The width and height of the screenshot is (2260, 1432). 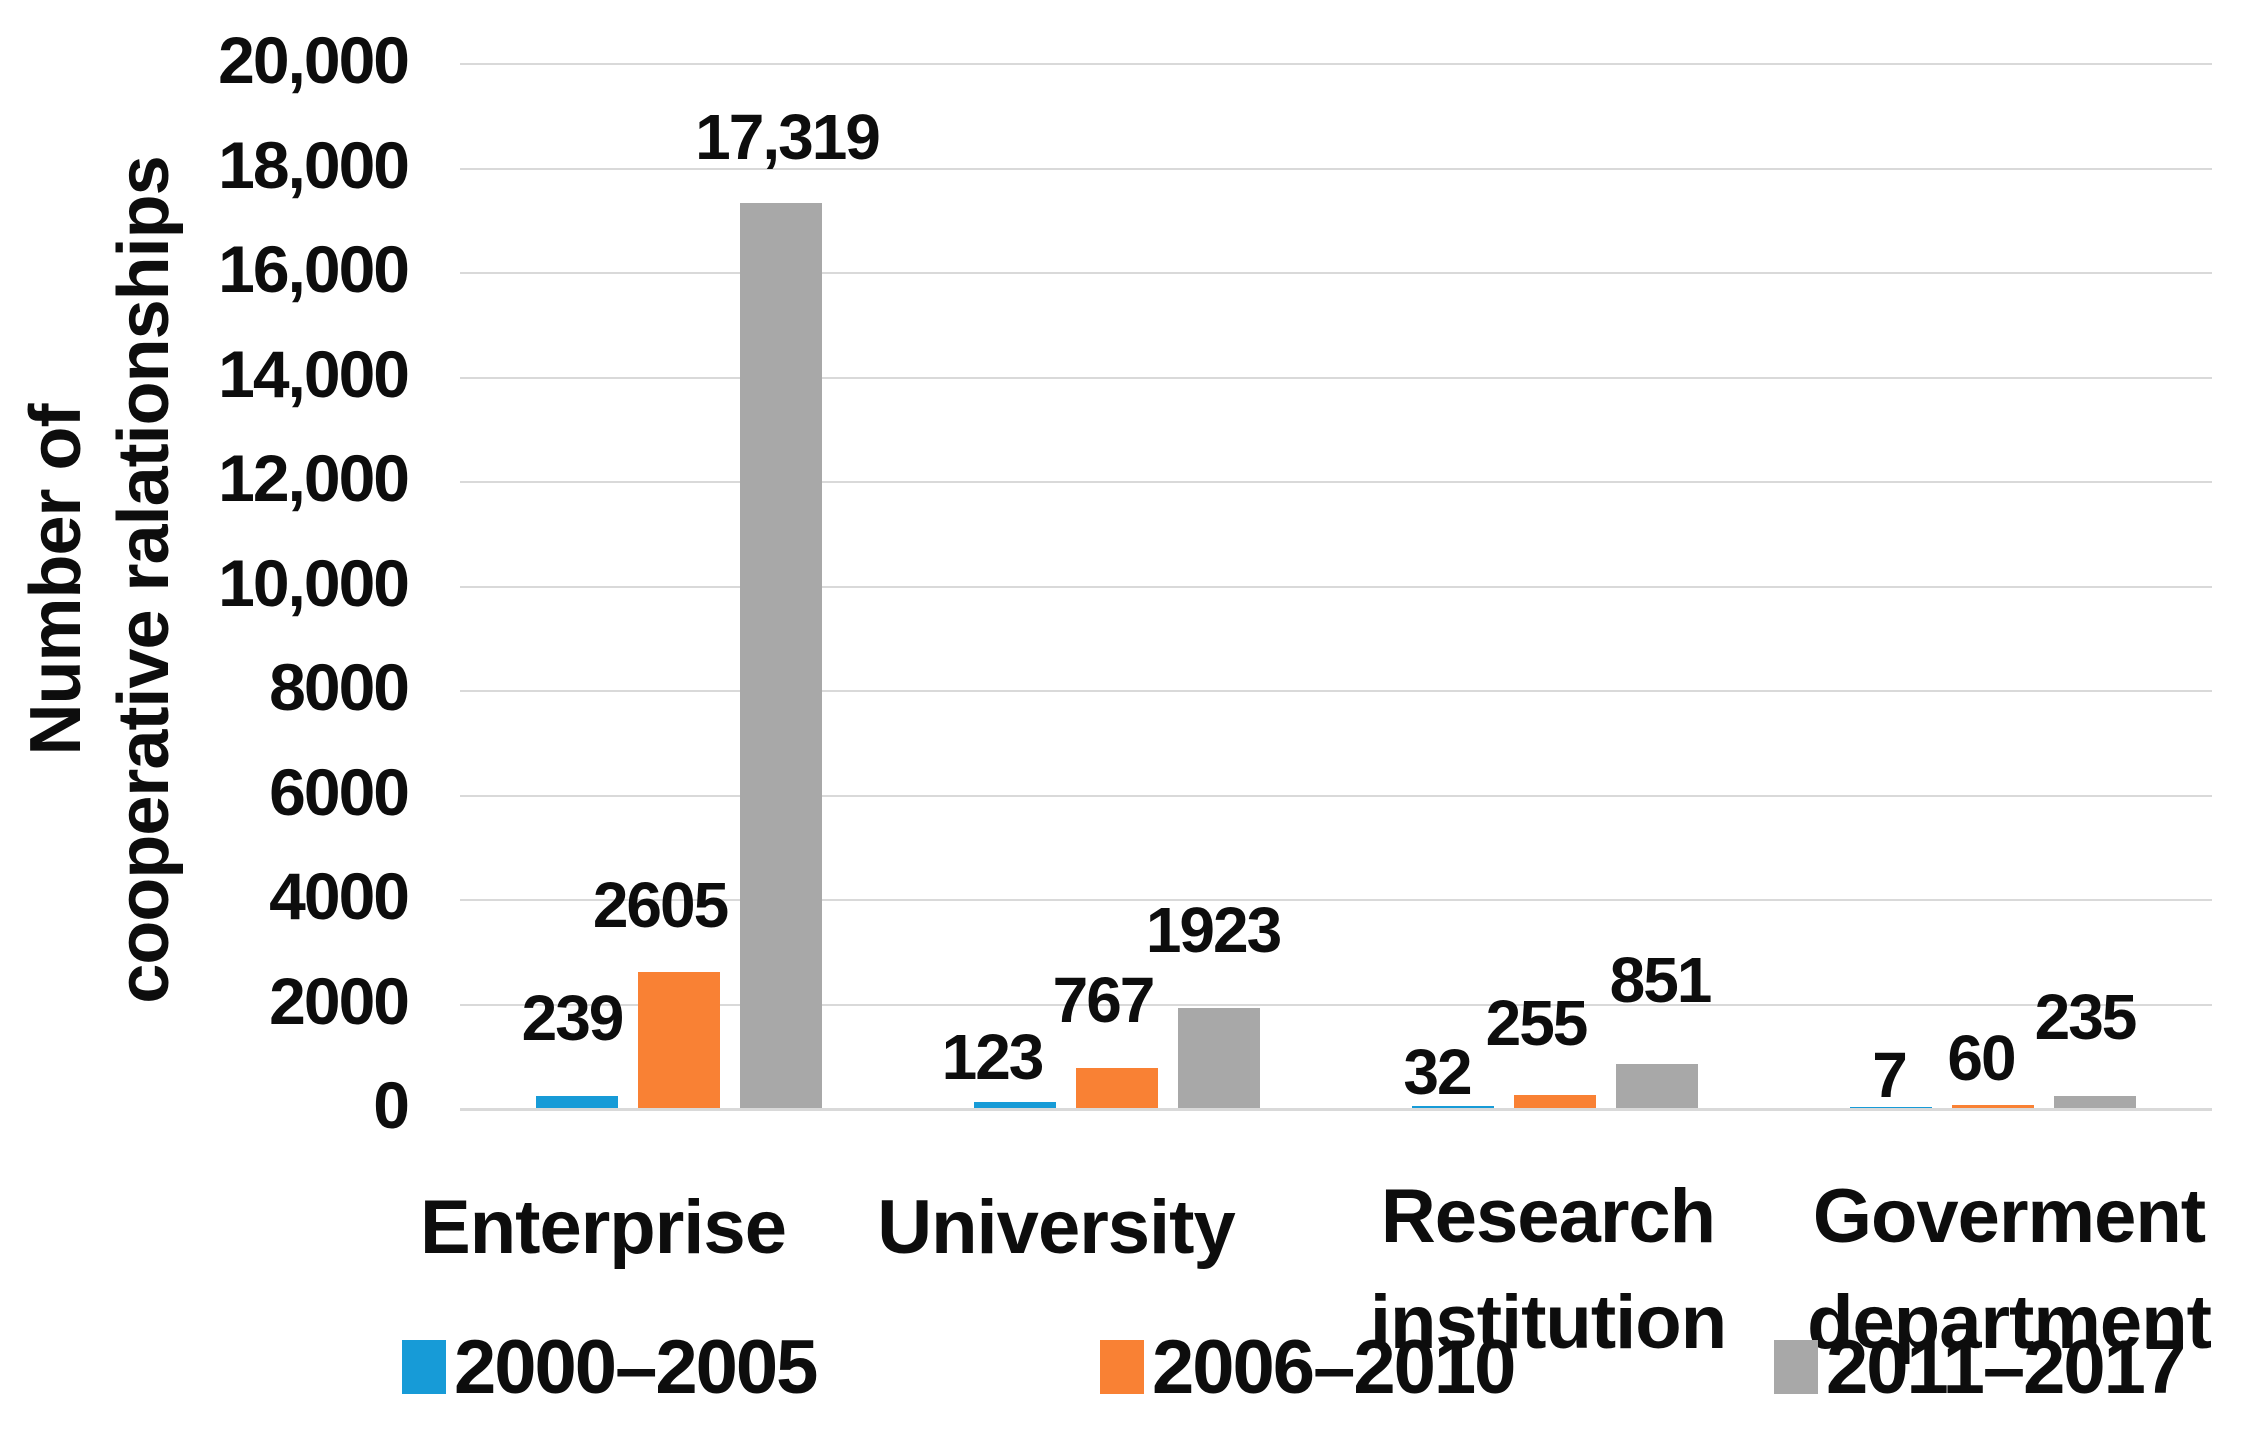 I want to click on y-tick-label: 20,000, so click(x=314, y=59).